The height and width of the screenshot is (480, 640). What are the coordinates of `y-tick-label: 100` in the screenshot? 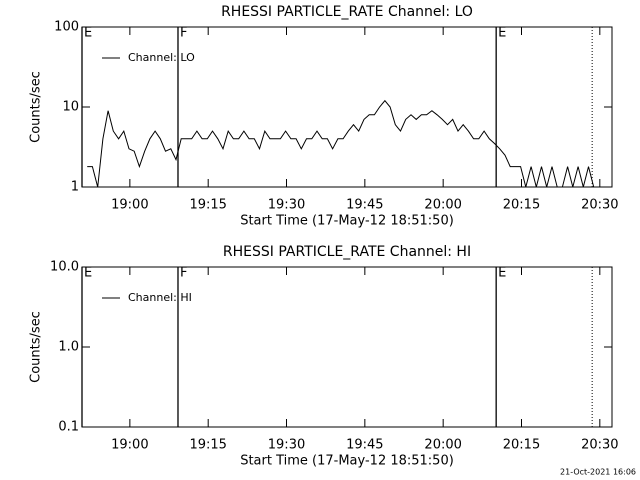 It's located at (66, 27).